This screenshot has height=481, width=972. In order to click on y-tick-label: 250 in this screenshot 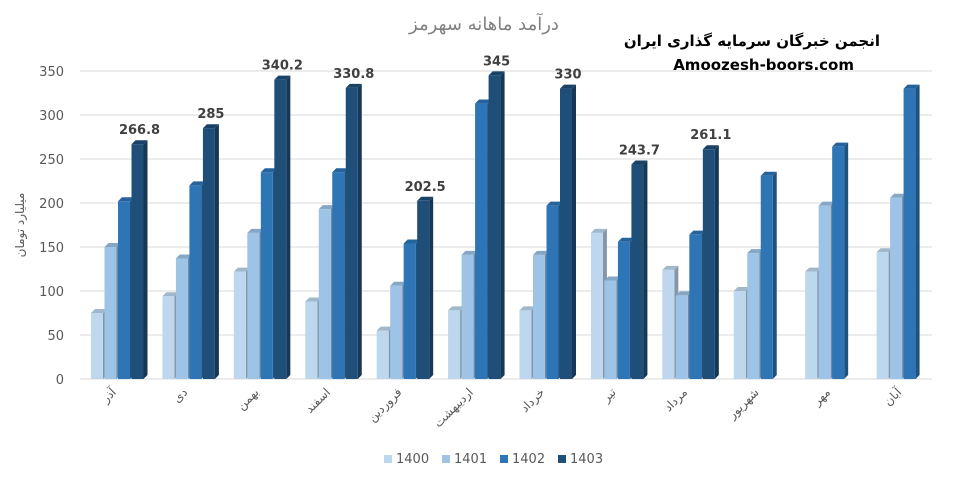, I will do `click(51, 160)`.